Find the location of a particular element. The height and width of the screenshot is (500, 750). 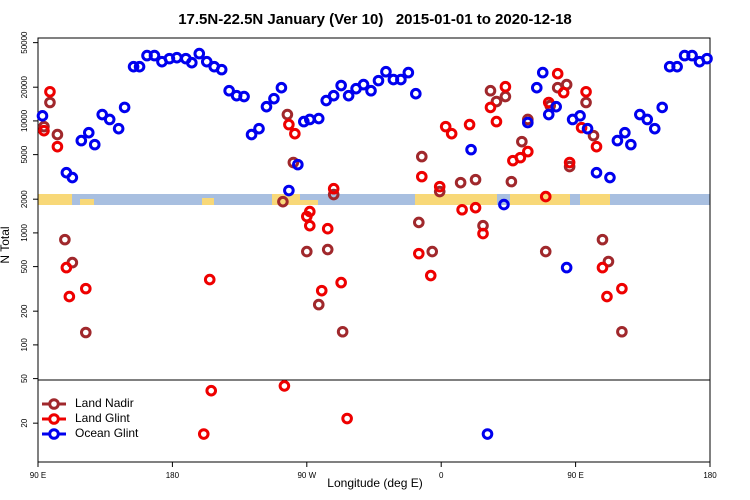

y-tick-label: 1000 is located at coordinates (24, 232).